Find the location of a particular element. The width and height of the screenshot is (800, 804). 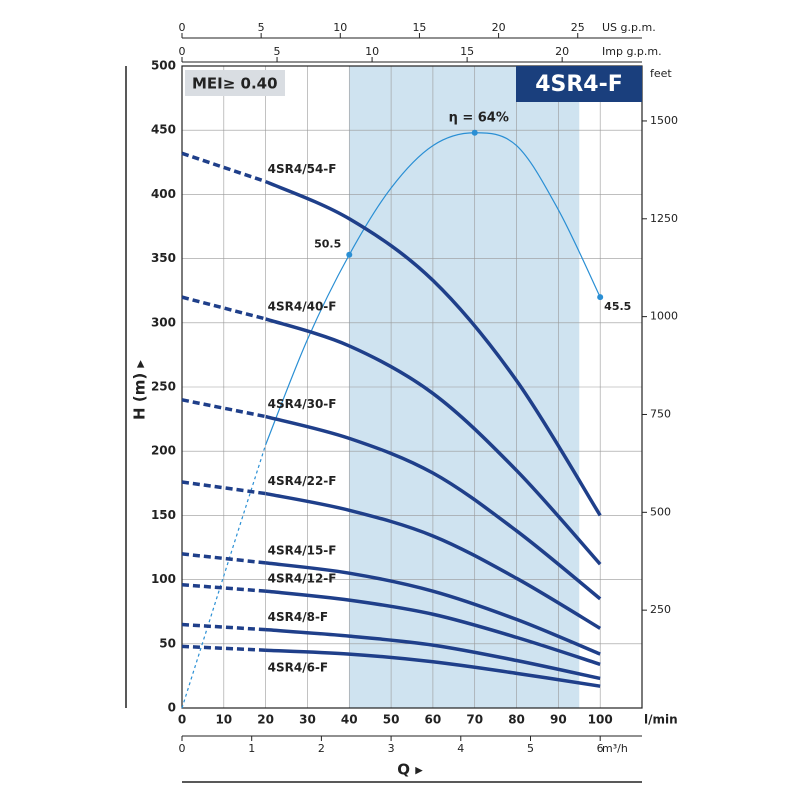

series-label: 4SR4/12-F is located at coordinates (302, 579).